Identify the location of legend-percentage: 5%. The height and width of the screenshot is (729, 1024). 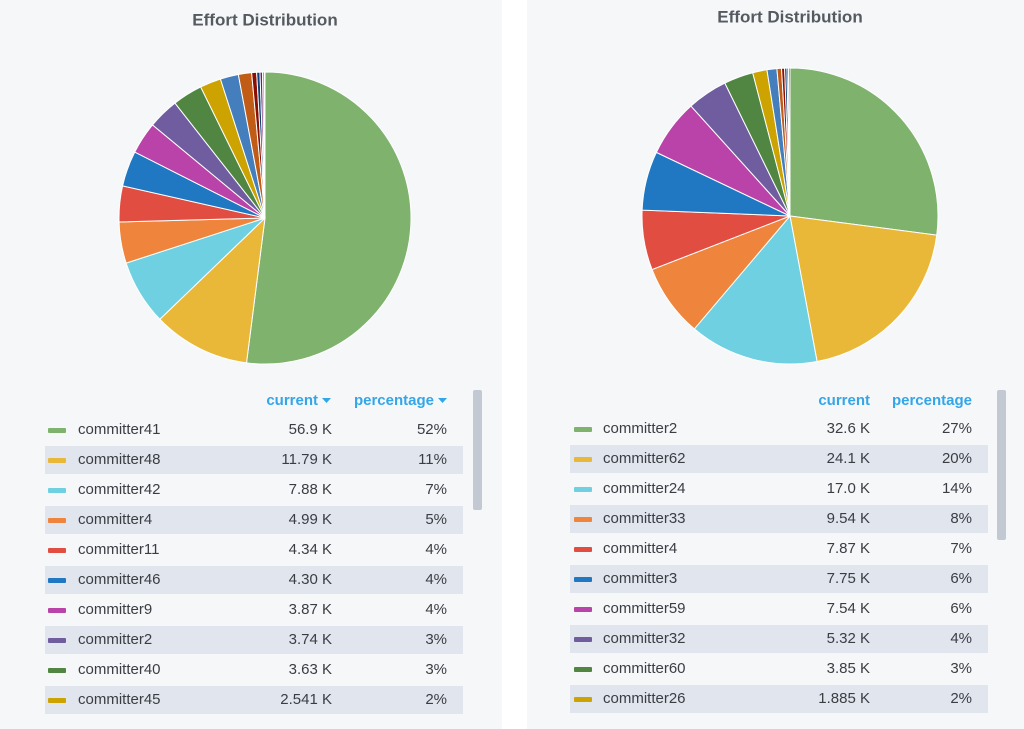
(436, 519).